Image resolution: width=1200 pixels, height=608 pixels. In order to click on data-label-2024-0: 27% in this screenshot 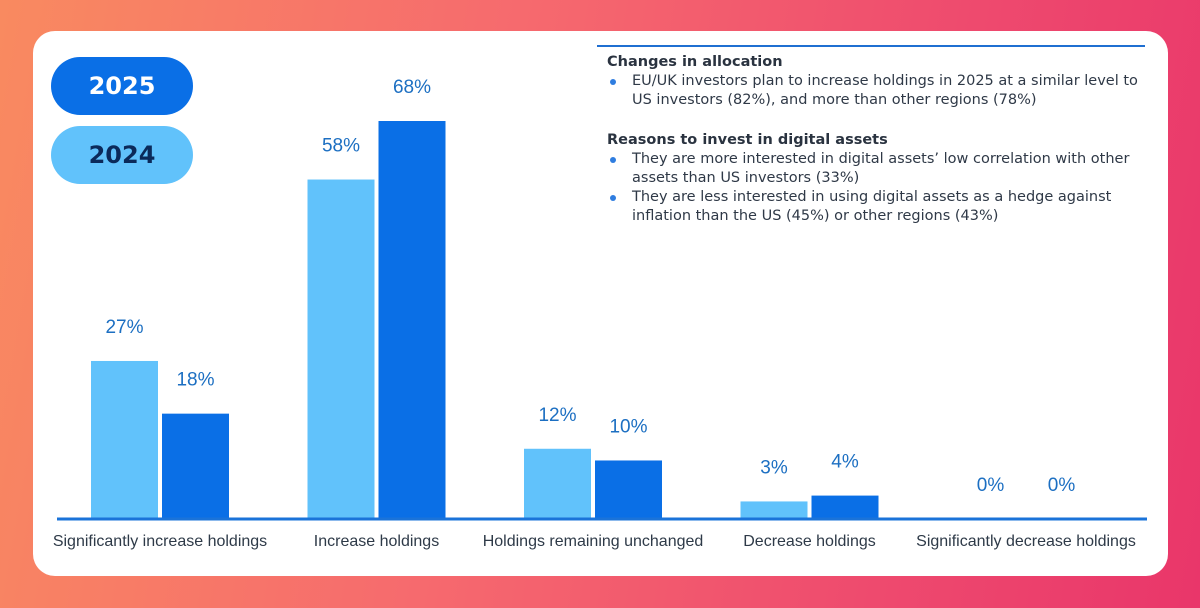, I will do `click(124, 327)`.